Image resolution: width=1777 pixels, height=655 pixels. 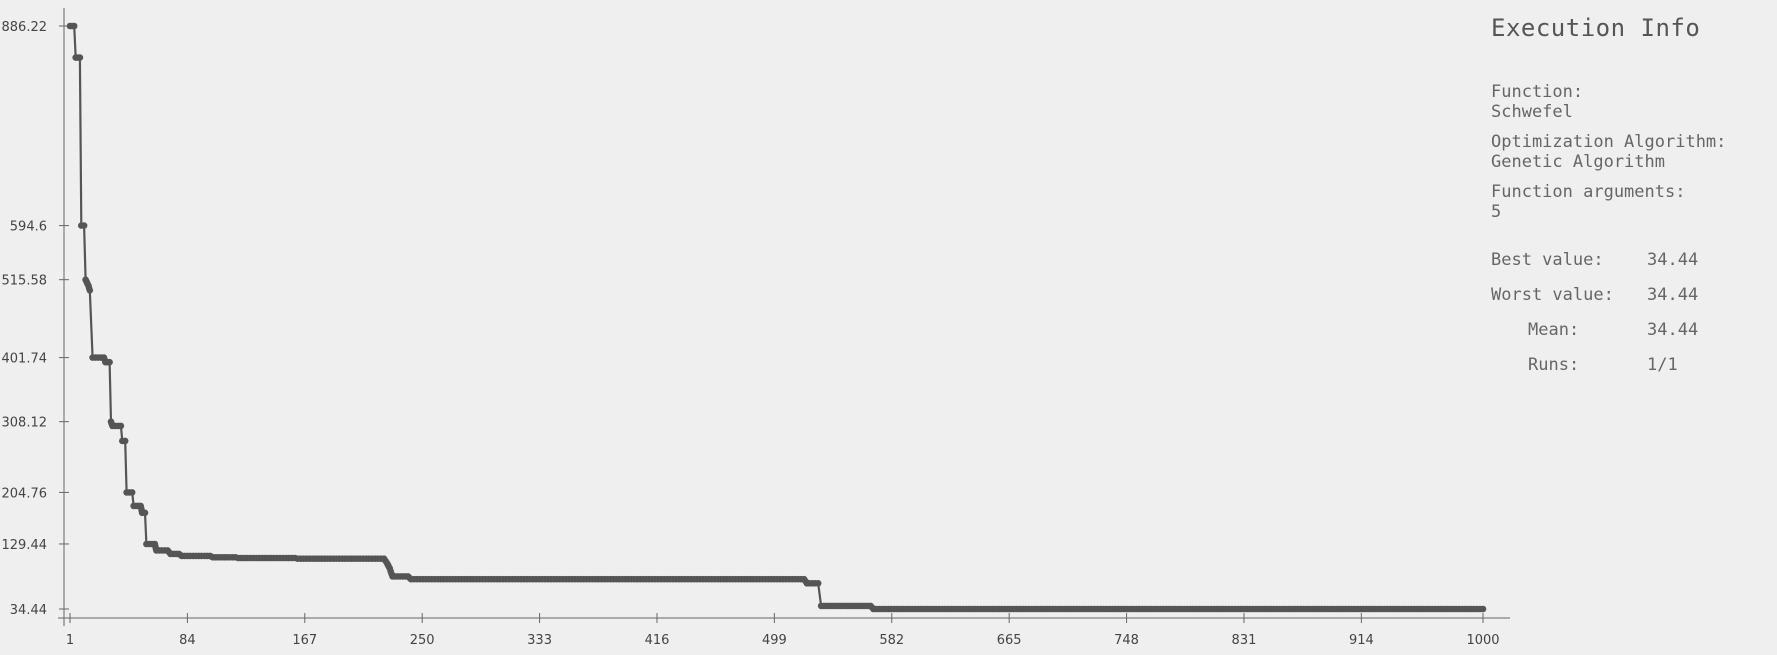 What do you see at coordinates (1673, 295) in the screenshot?
I see `worst-value: 34.44` at bounding box center [1673, 295].